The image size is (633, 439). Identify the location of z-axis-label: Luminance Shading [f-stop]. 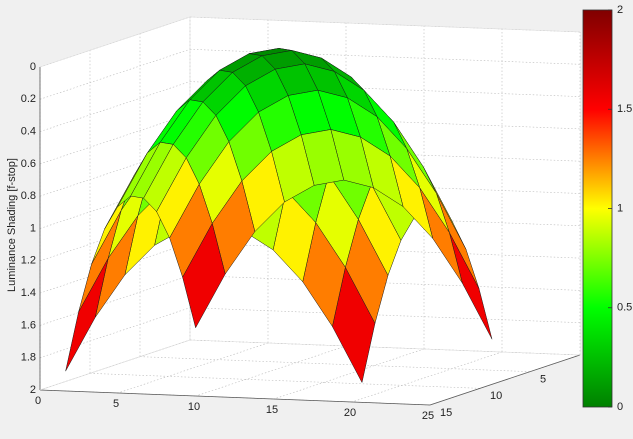
(12, 225).